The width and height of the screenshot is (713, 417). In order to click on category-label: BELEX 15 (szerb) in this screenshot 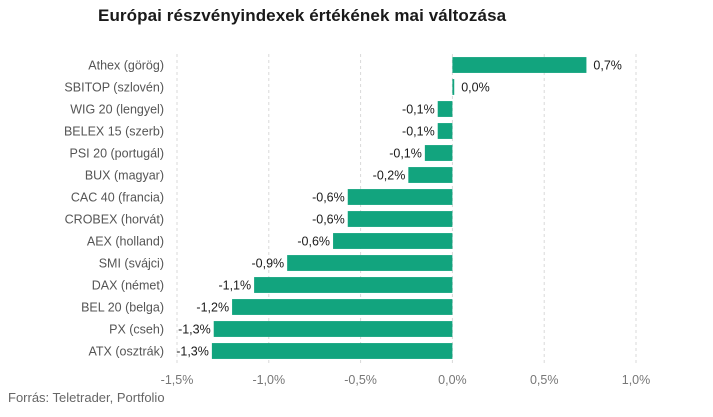, I will do `click(114, 132)`.